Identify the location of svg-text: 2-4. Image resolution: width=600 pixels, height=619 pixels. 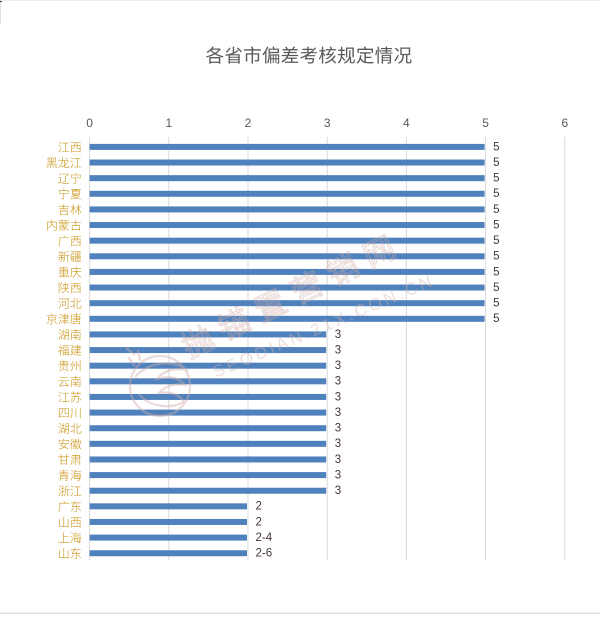
(264, 538).